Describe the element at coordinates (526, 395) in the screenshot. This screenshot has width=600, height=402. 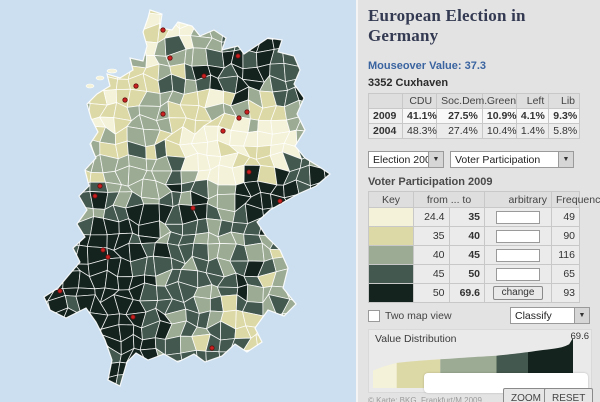
I see `zoom-button: ZOOM` at that location.